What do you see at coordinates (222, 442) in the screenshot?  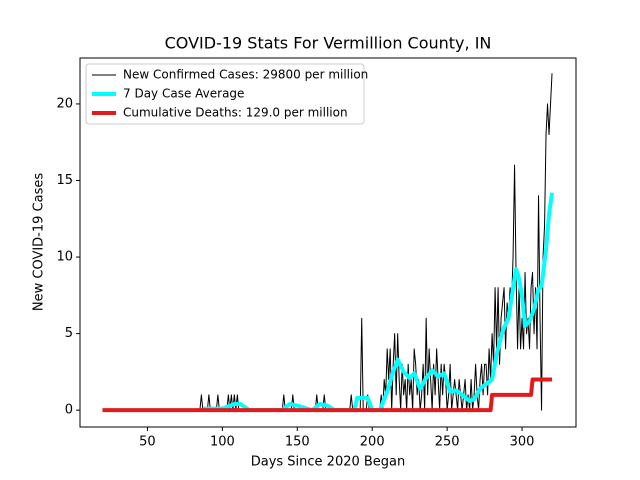 I see `x-tick-label: 100` at bounding box center [222, 442].